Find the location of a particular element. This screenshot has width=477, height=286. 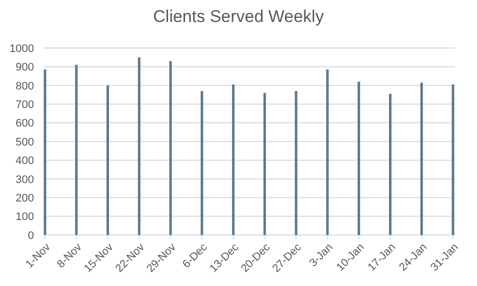

y-tick-label: 300 is located at coordinates (25, 180).